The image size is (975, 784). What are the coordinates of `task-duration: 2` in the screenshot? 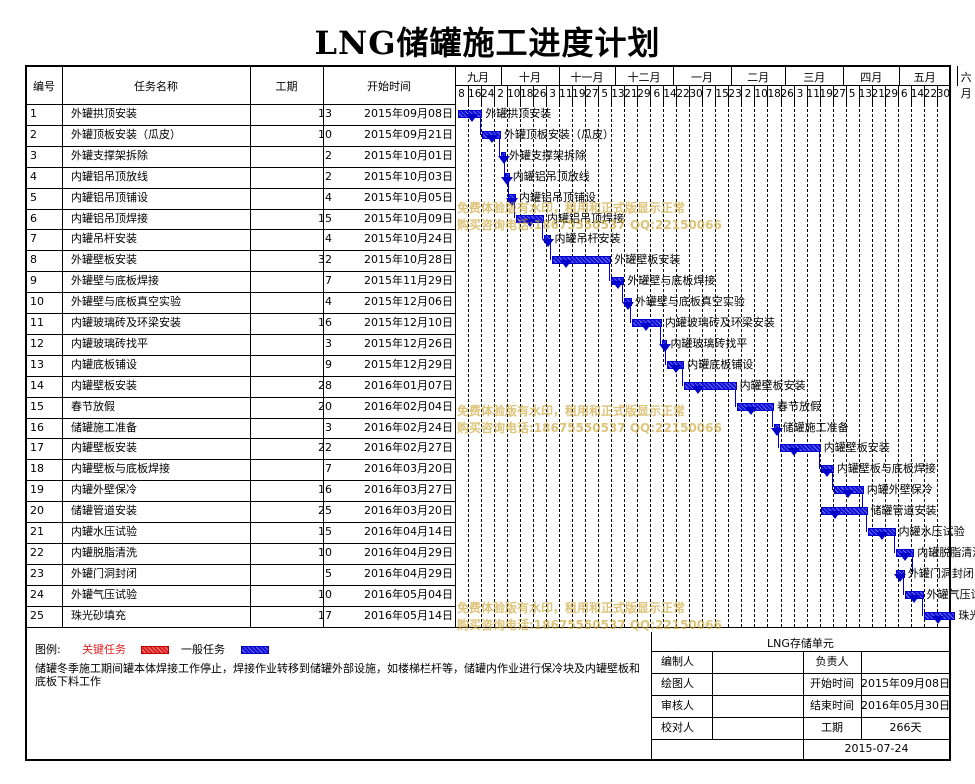 It's located at (328, 176).